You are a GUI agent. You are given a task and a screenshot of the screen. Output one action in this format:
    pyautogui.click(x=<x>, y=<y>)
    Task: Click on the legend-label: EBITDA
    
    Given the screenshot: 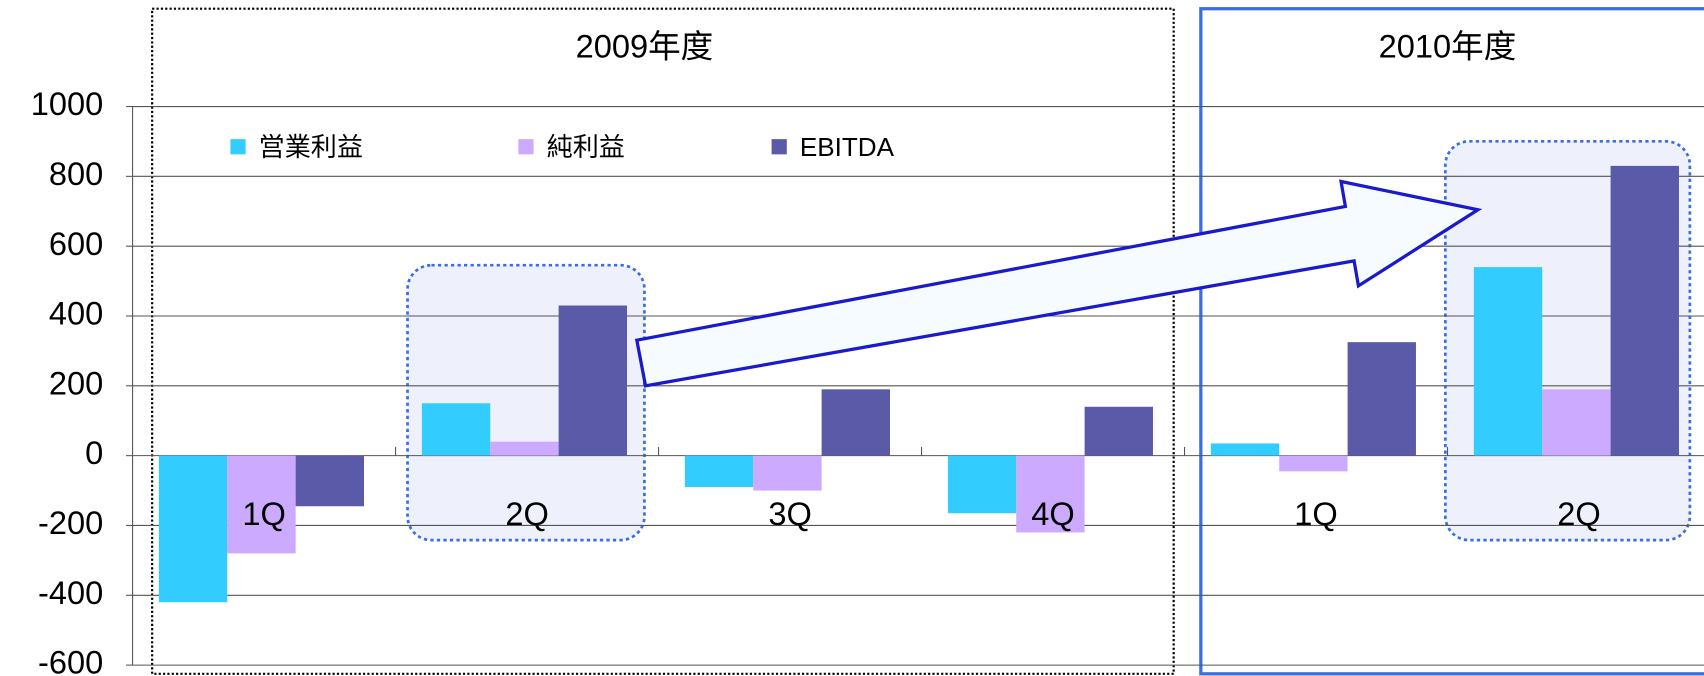 What is the action you would take?
    pyautogui.click(x=847, y=147)
    